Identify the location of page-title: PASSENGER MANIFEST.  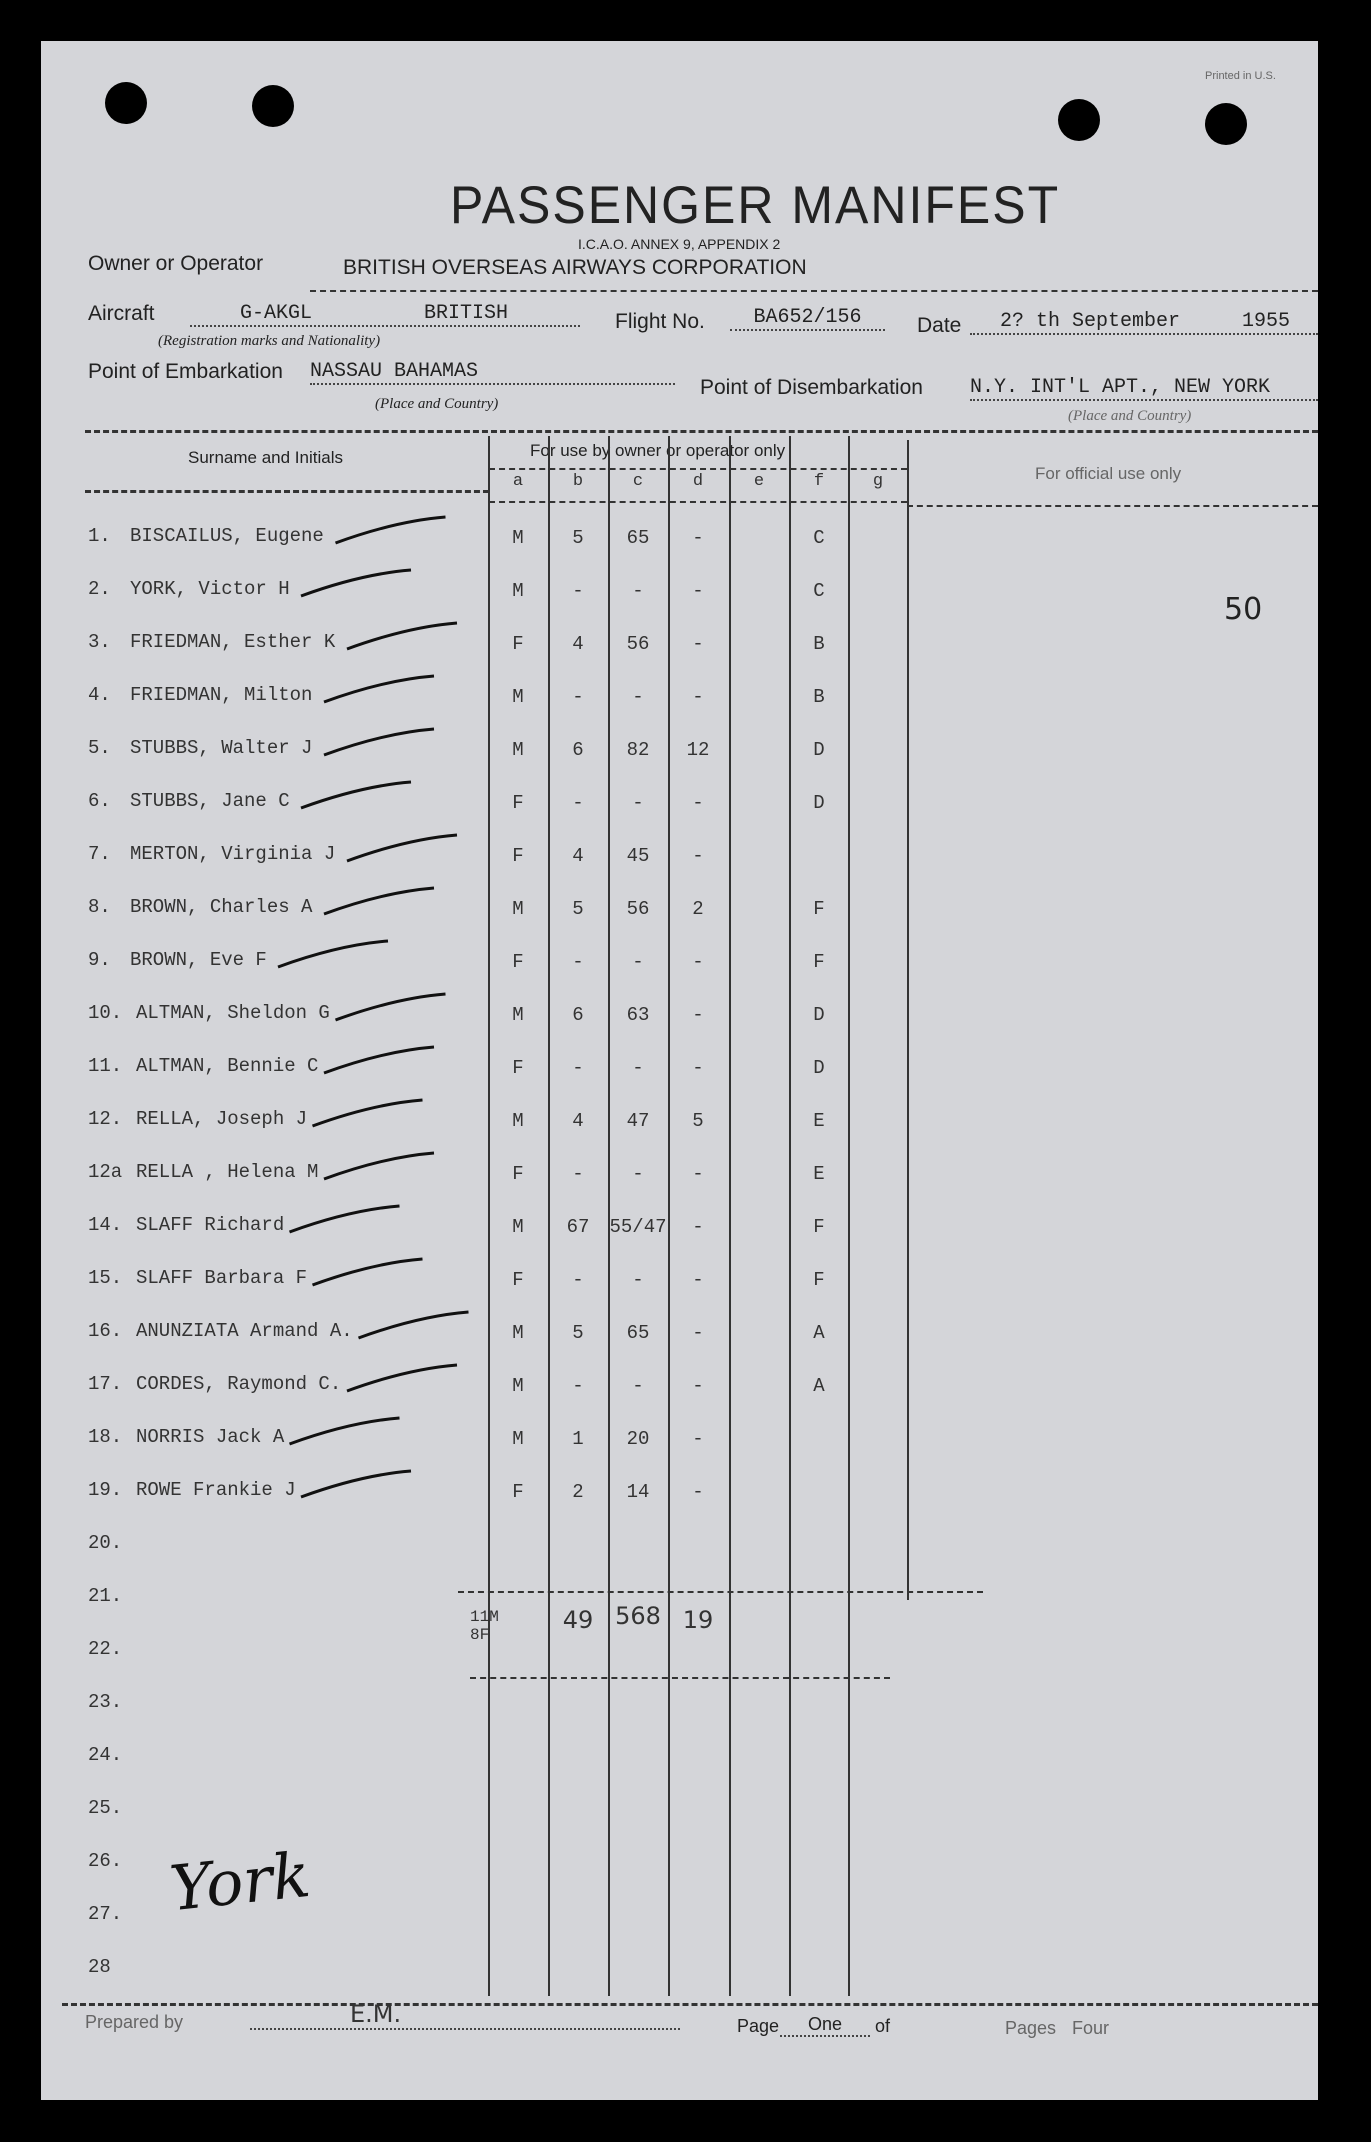
(755, 205).